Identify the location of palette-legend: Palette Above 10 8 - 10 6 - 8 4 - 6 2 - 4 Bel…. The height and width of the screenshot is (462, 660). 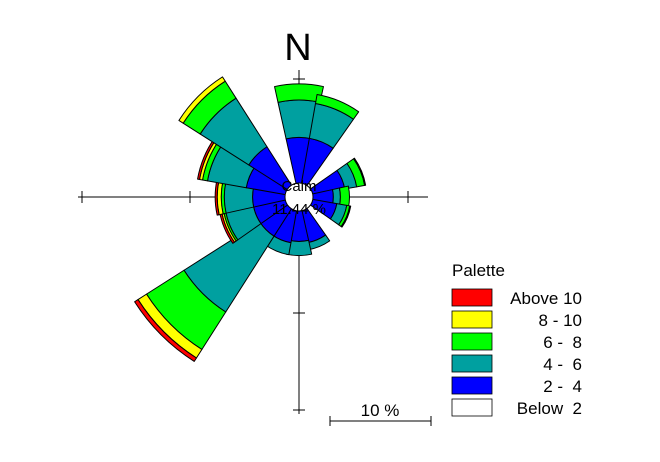
(516, 339).